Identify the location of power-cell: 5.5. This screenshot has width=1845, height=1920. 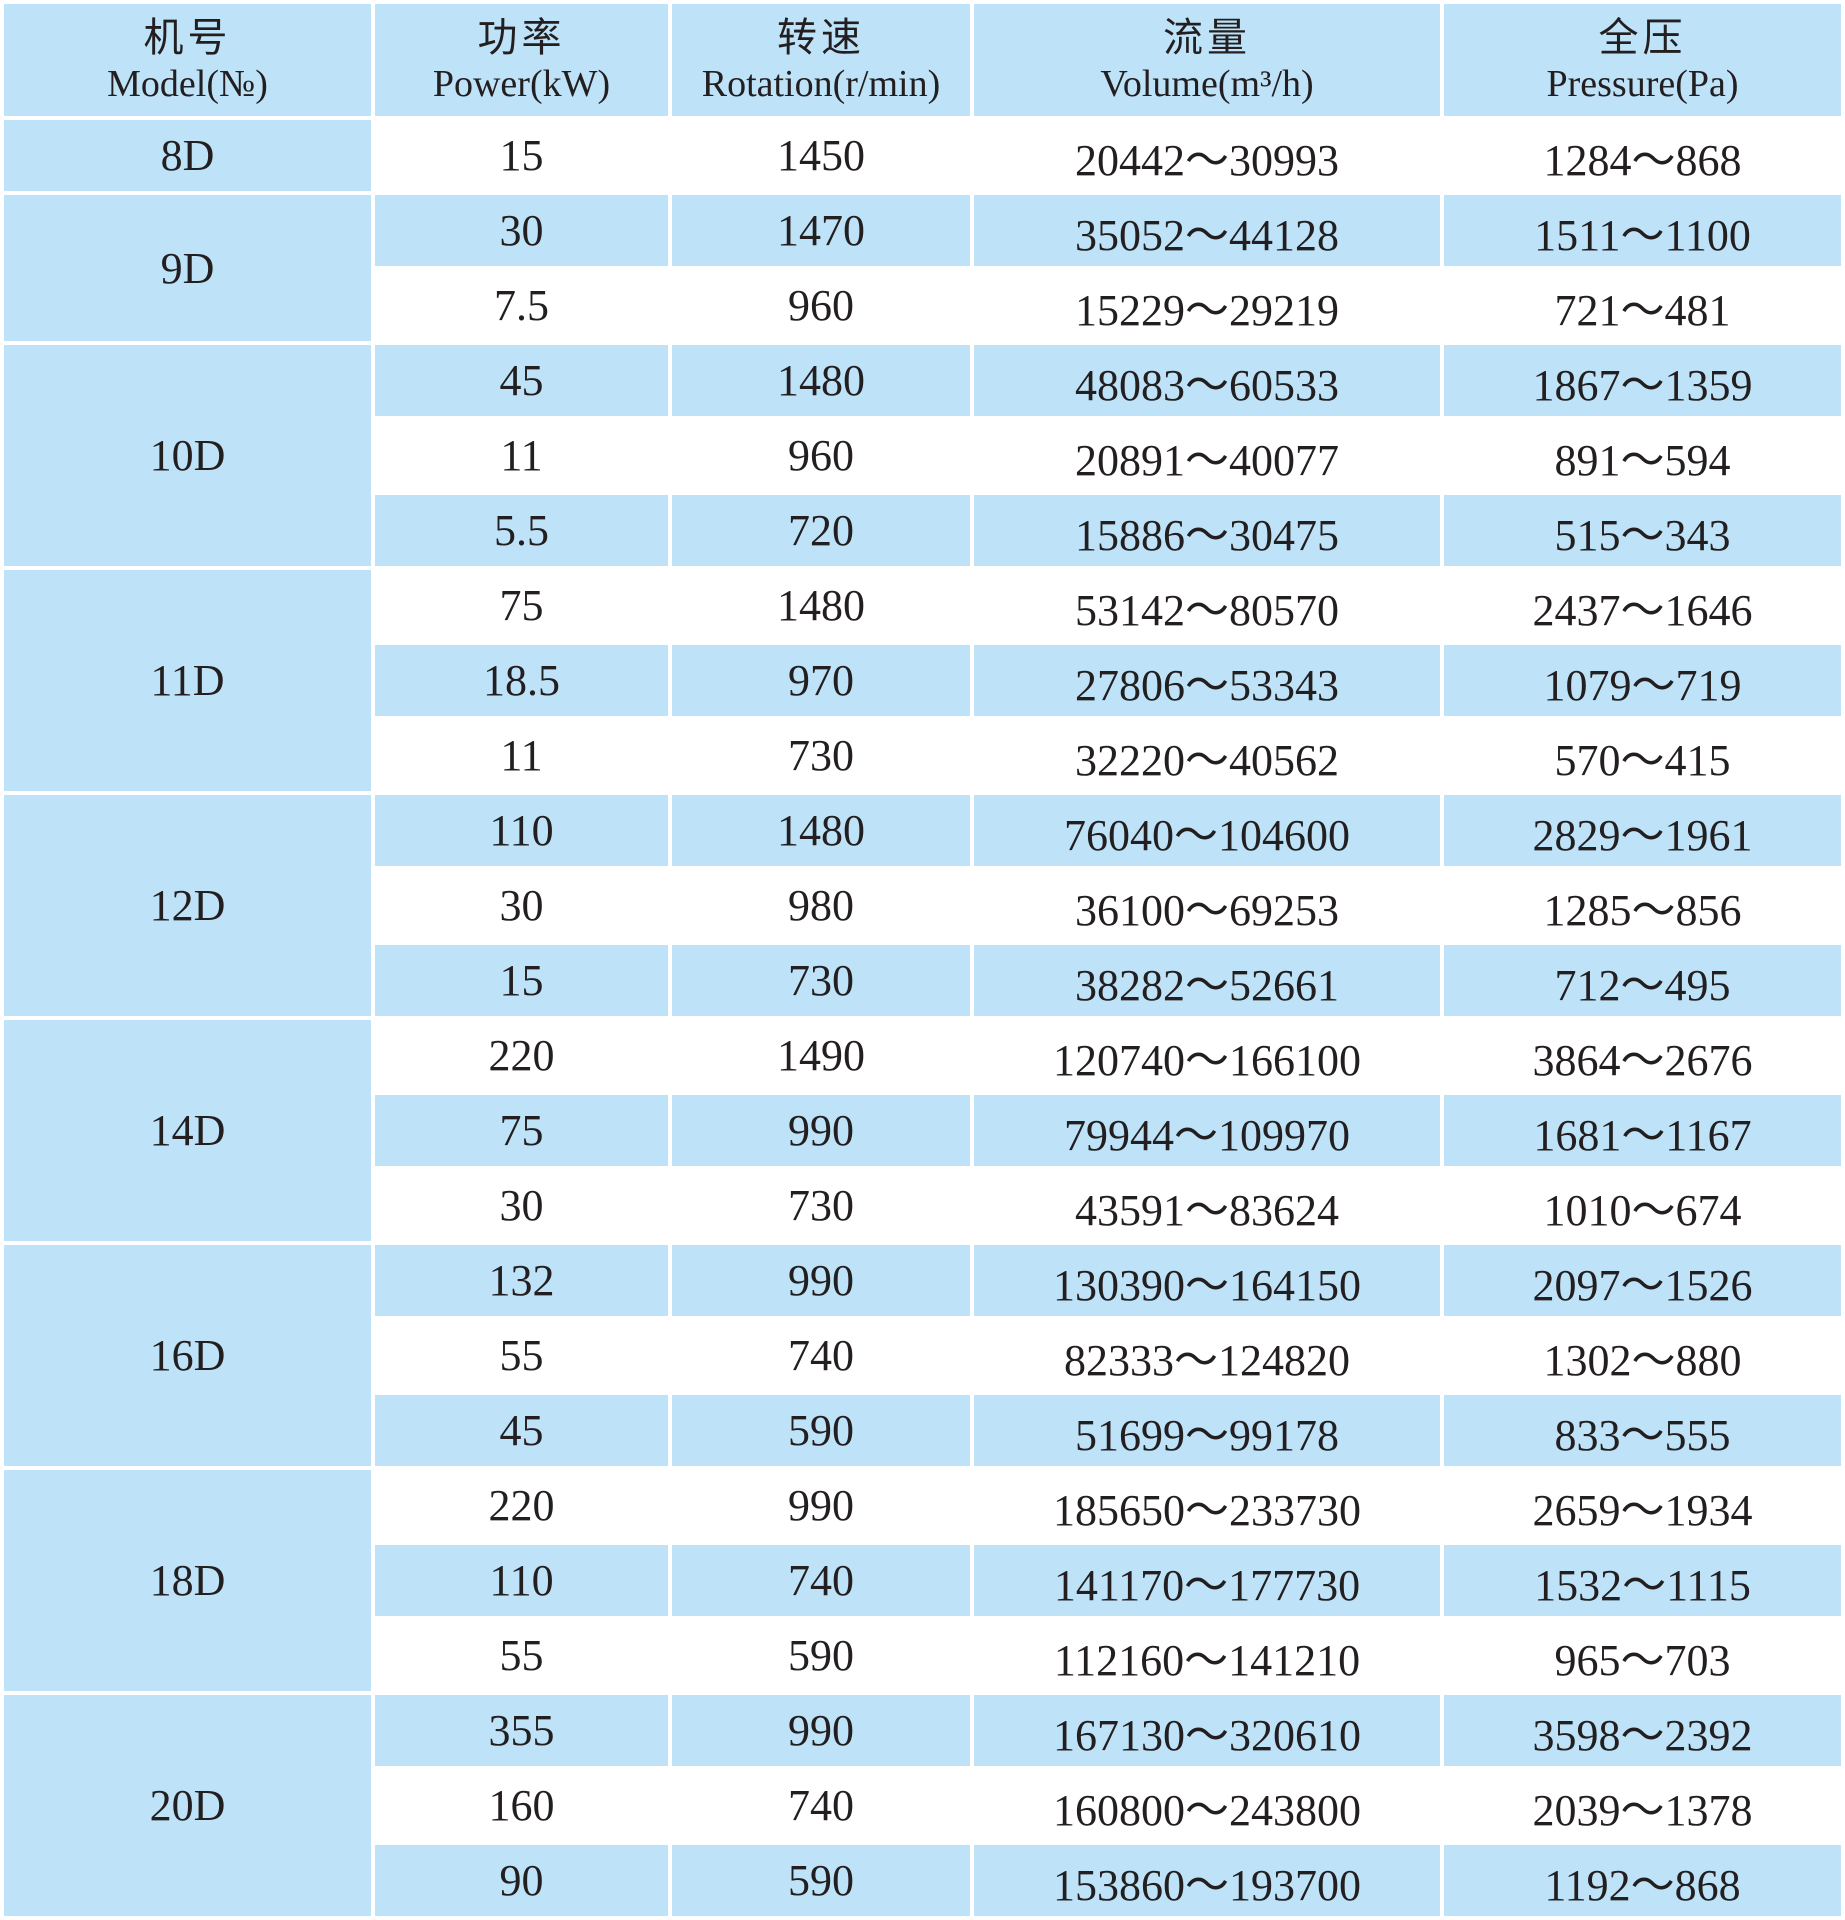
(521, 530).